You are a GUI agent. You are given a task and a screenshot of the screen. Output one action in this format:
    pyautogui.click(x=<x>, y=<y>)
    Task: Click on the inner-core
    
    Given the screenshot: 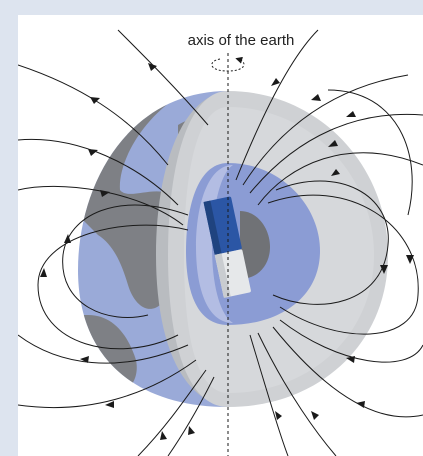 What is the action you would take?
    pyautogui.click(x=255, y=245)
    